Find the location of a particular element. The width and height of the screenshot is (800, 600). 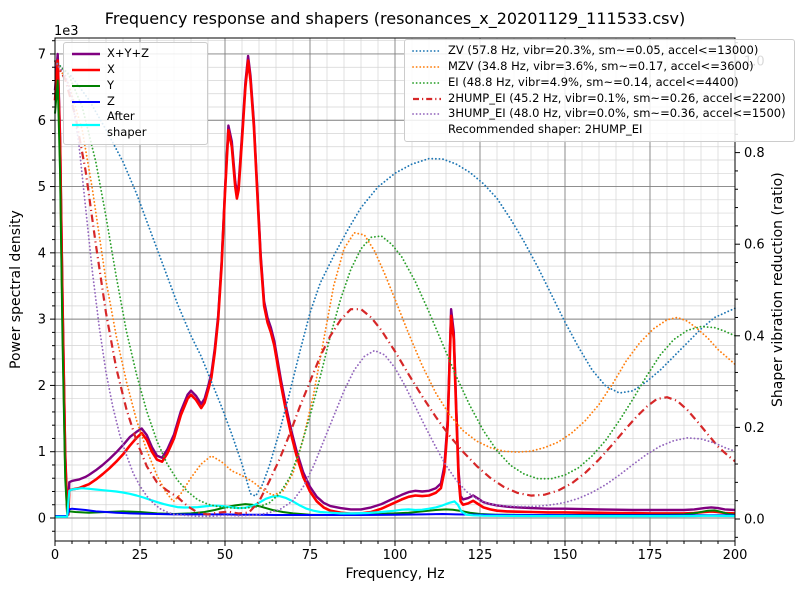

x-tick-label: 100 is located at coordinates (395, 555).